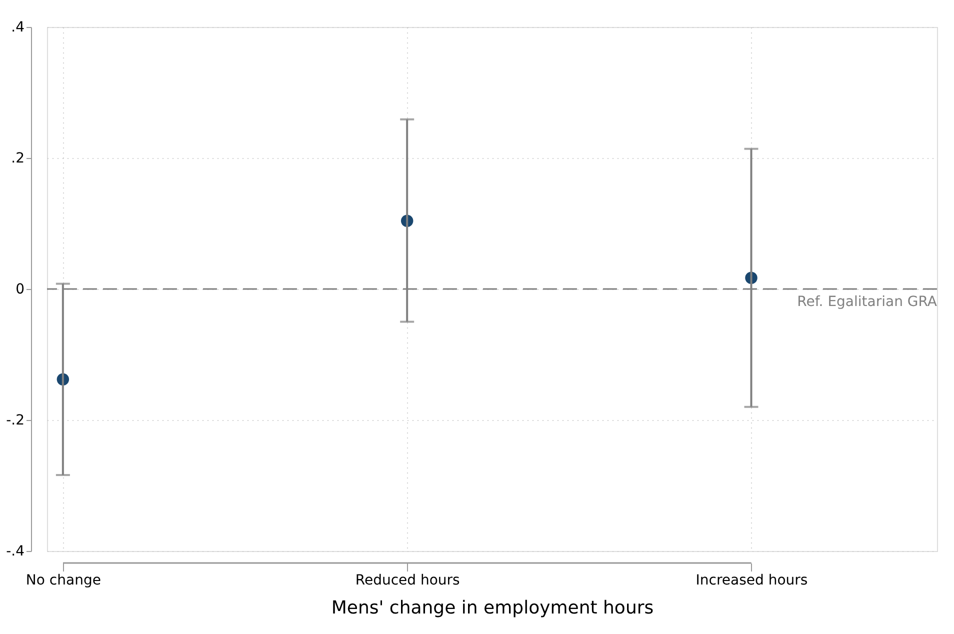  What do you see at coordinates (867, 302) in the screenshot?
I see `ref-line-label: Ref. Egalitarian GRA` at bounding box center [867, 302].